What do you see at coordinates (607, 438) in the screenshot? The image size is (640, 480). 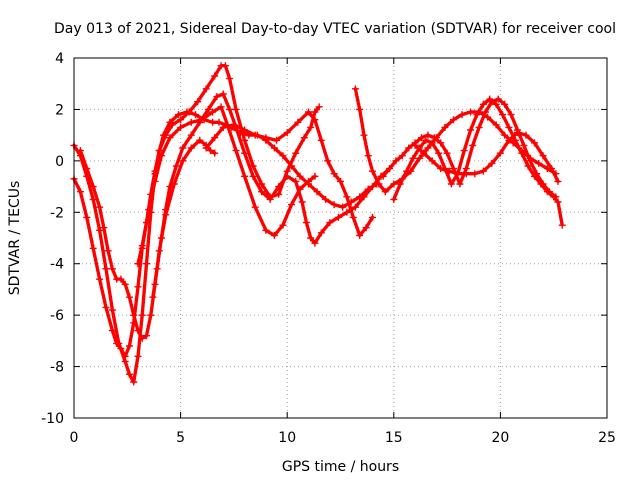 I see `x-tick-label: 25` at bounding box center [607, 438].